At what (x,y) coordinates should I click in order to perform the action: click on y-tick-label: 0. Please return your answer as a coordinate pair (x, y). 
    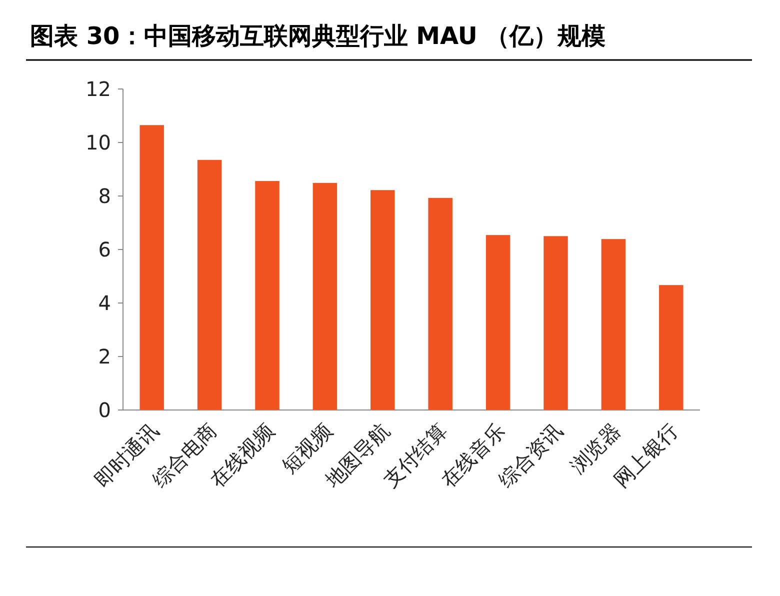
    Looking at the image, I should click on (104, 410).